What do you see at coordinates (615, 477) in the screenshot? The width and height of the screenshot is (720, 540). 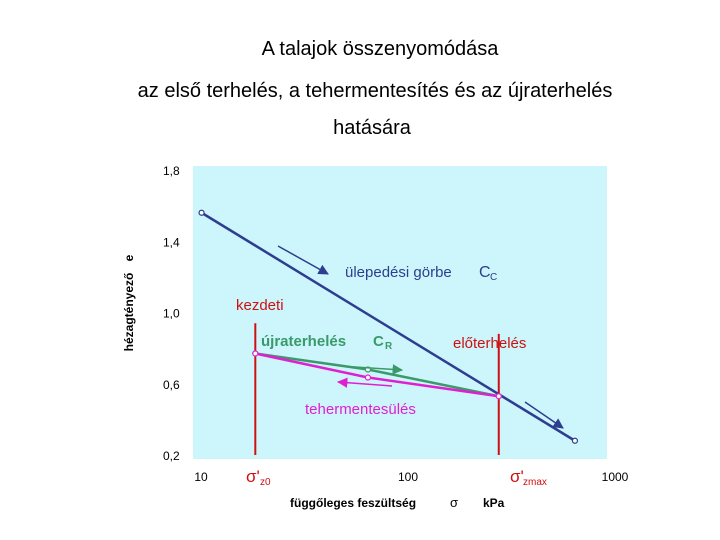 I see `x-tick-label: 1000` at bounding box center [615, 477].